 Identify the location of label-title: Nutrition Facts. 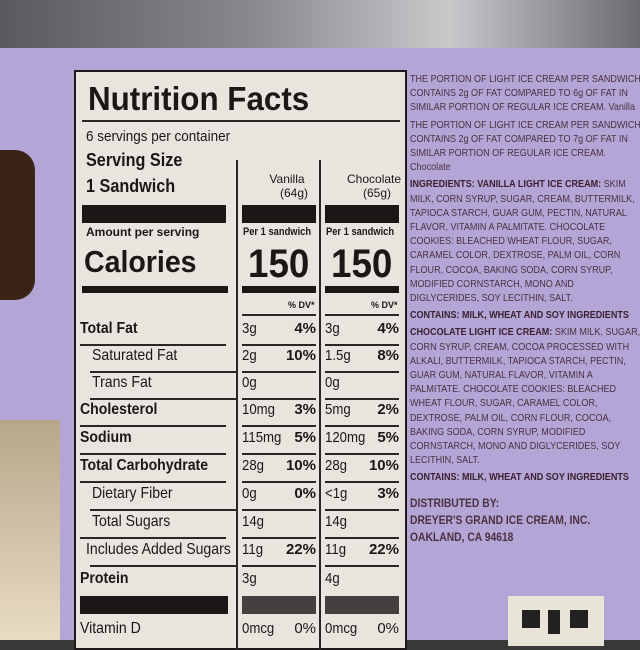
(199, 98).